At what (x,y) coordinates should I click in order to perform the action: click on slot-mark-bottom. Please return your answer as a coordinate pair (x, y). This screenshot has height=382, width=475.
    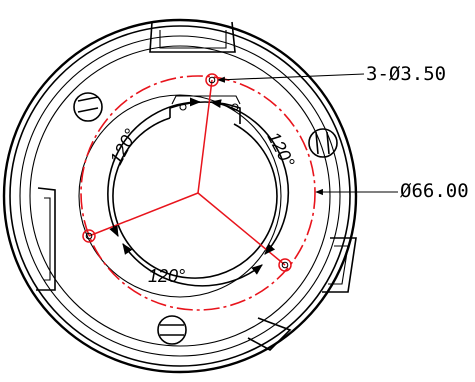
    Looking at the image, I should click on (172, 330).